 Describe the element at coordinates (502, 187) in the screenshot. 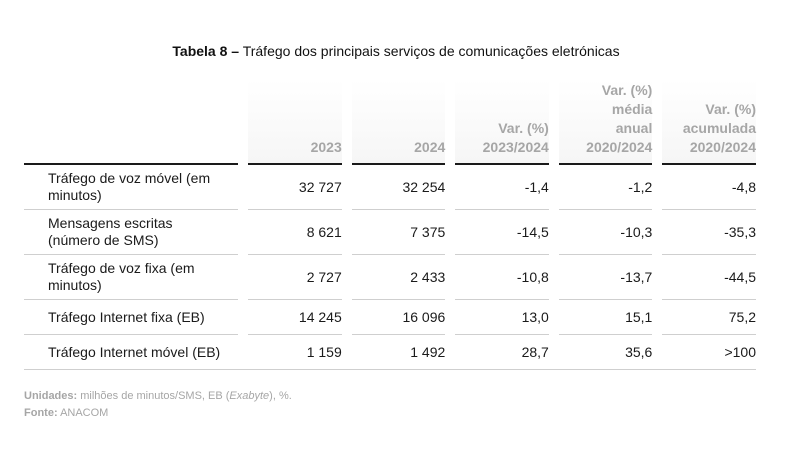

I see `cell-var: -1,4` at that location.